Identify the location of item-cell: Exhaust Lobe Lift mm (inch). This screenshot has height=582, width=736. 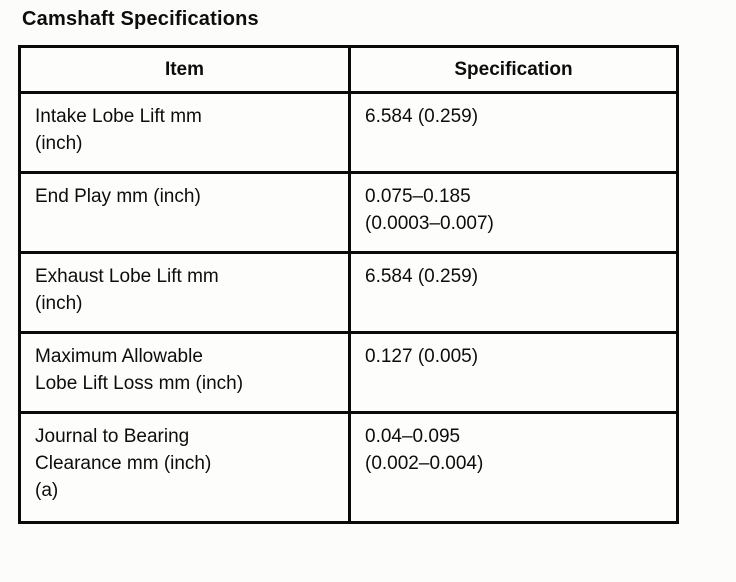
(184, 292).